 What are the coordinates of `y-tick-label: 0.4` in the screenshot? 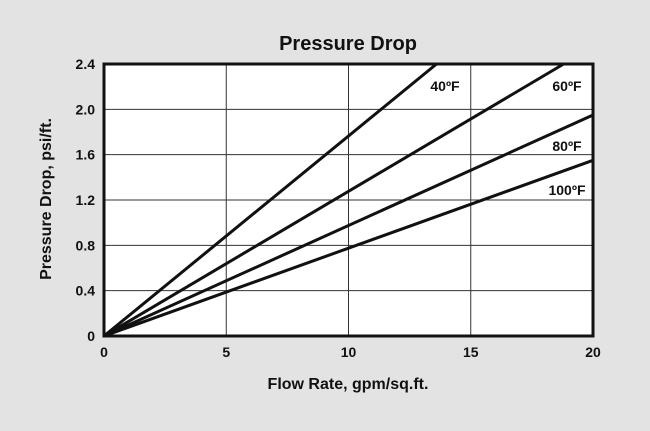 It's located at (86, 291).